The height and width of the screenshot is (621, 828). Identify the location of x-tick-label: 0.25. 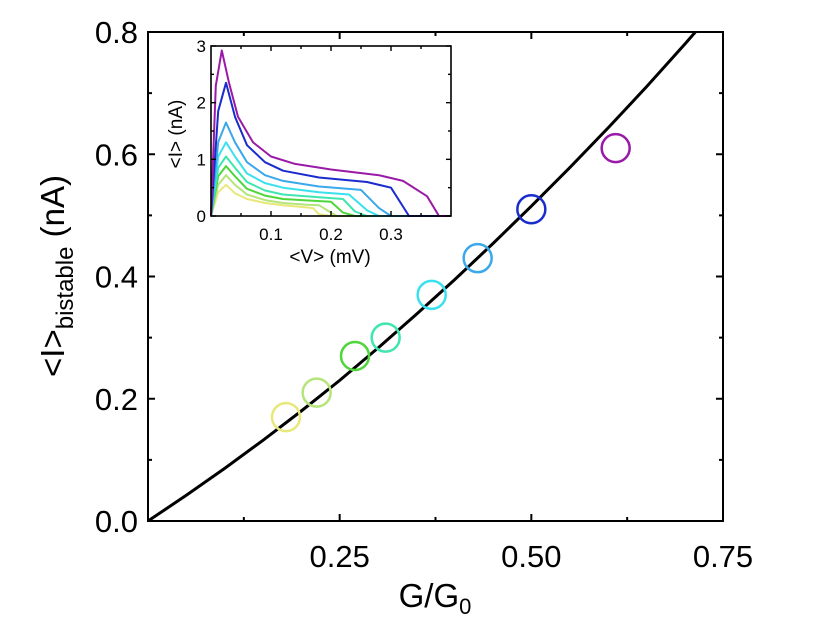
(339, 556).